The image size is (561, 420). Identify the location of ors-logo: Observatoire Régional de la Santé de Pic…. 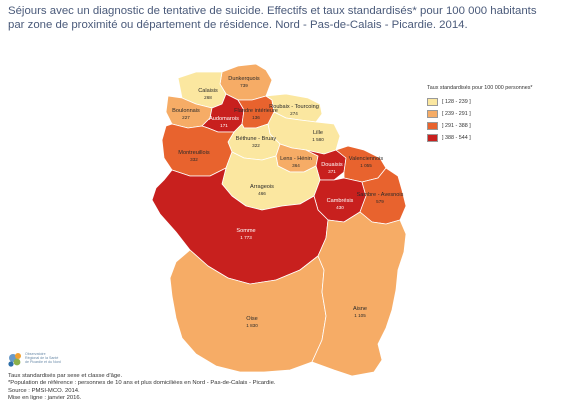
(46, 360).